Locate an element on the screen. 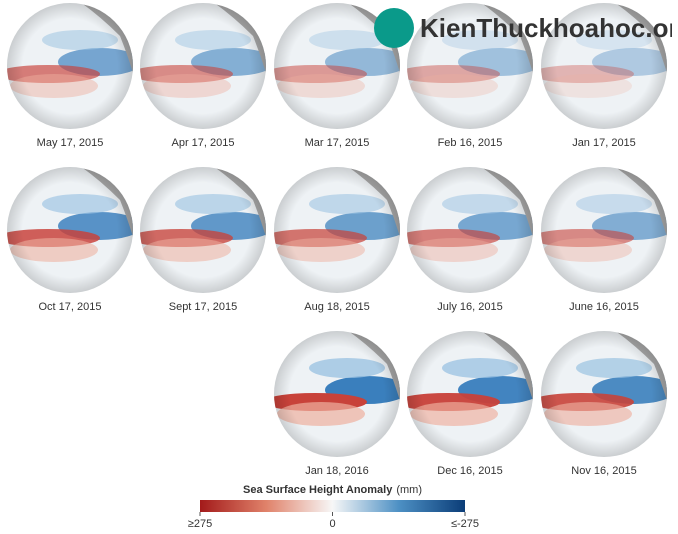 Image resolution: width=678 pixels, height=534 pixels. legend-title-text: Sea Surface Height Anomaly is located at coordinates (318, 490).